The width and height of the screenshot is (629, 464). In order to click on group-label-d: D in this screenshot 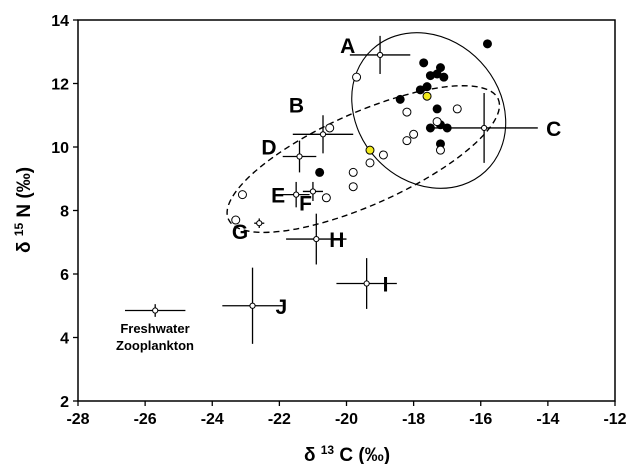, I will do `click(268, 148)`.